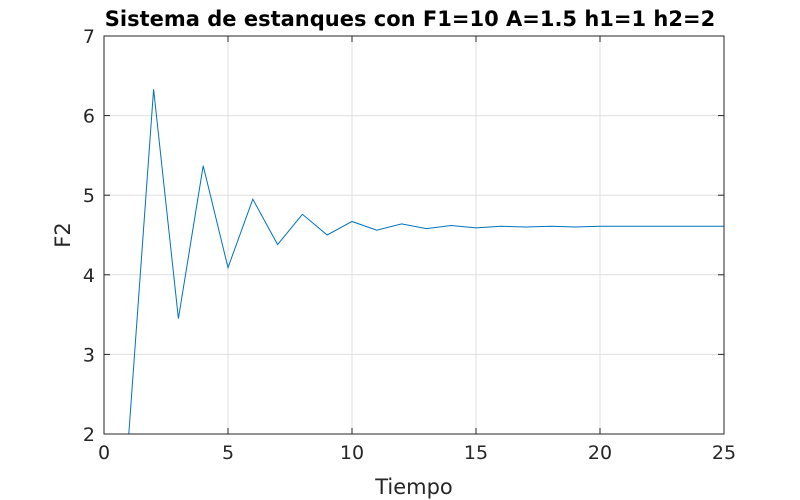  Describe the element at coordinates (228, 453) in the screenshot. I see `x-tick-label: 5` at that location.